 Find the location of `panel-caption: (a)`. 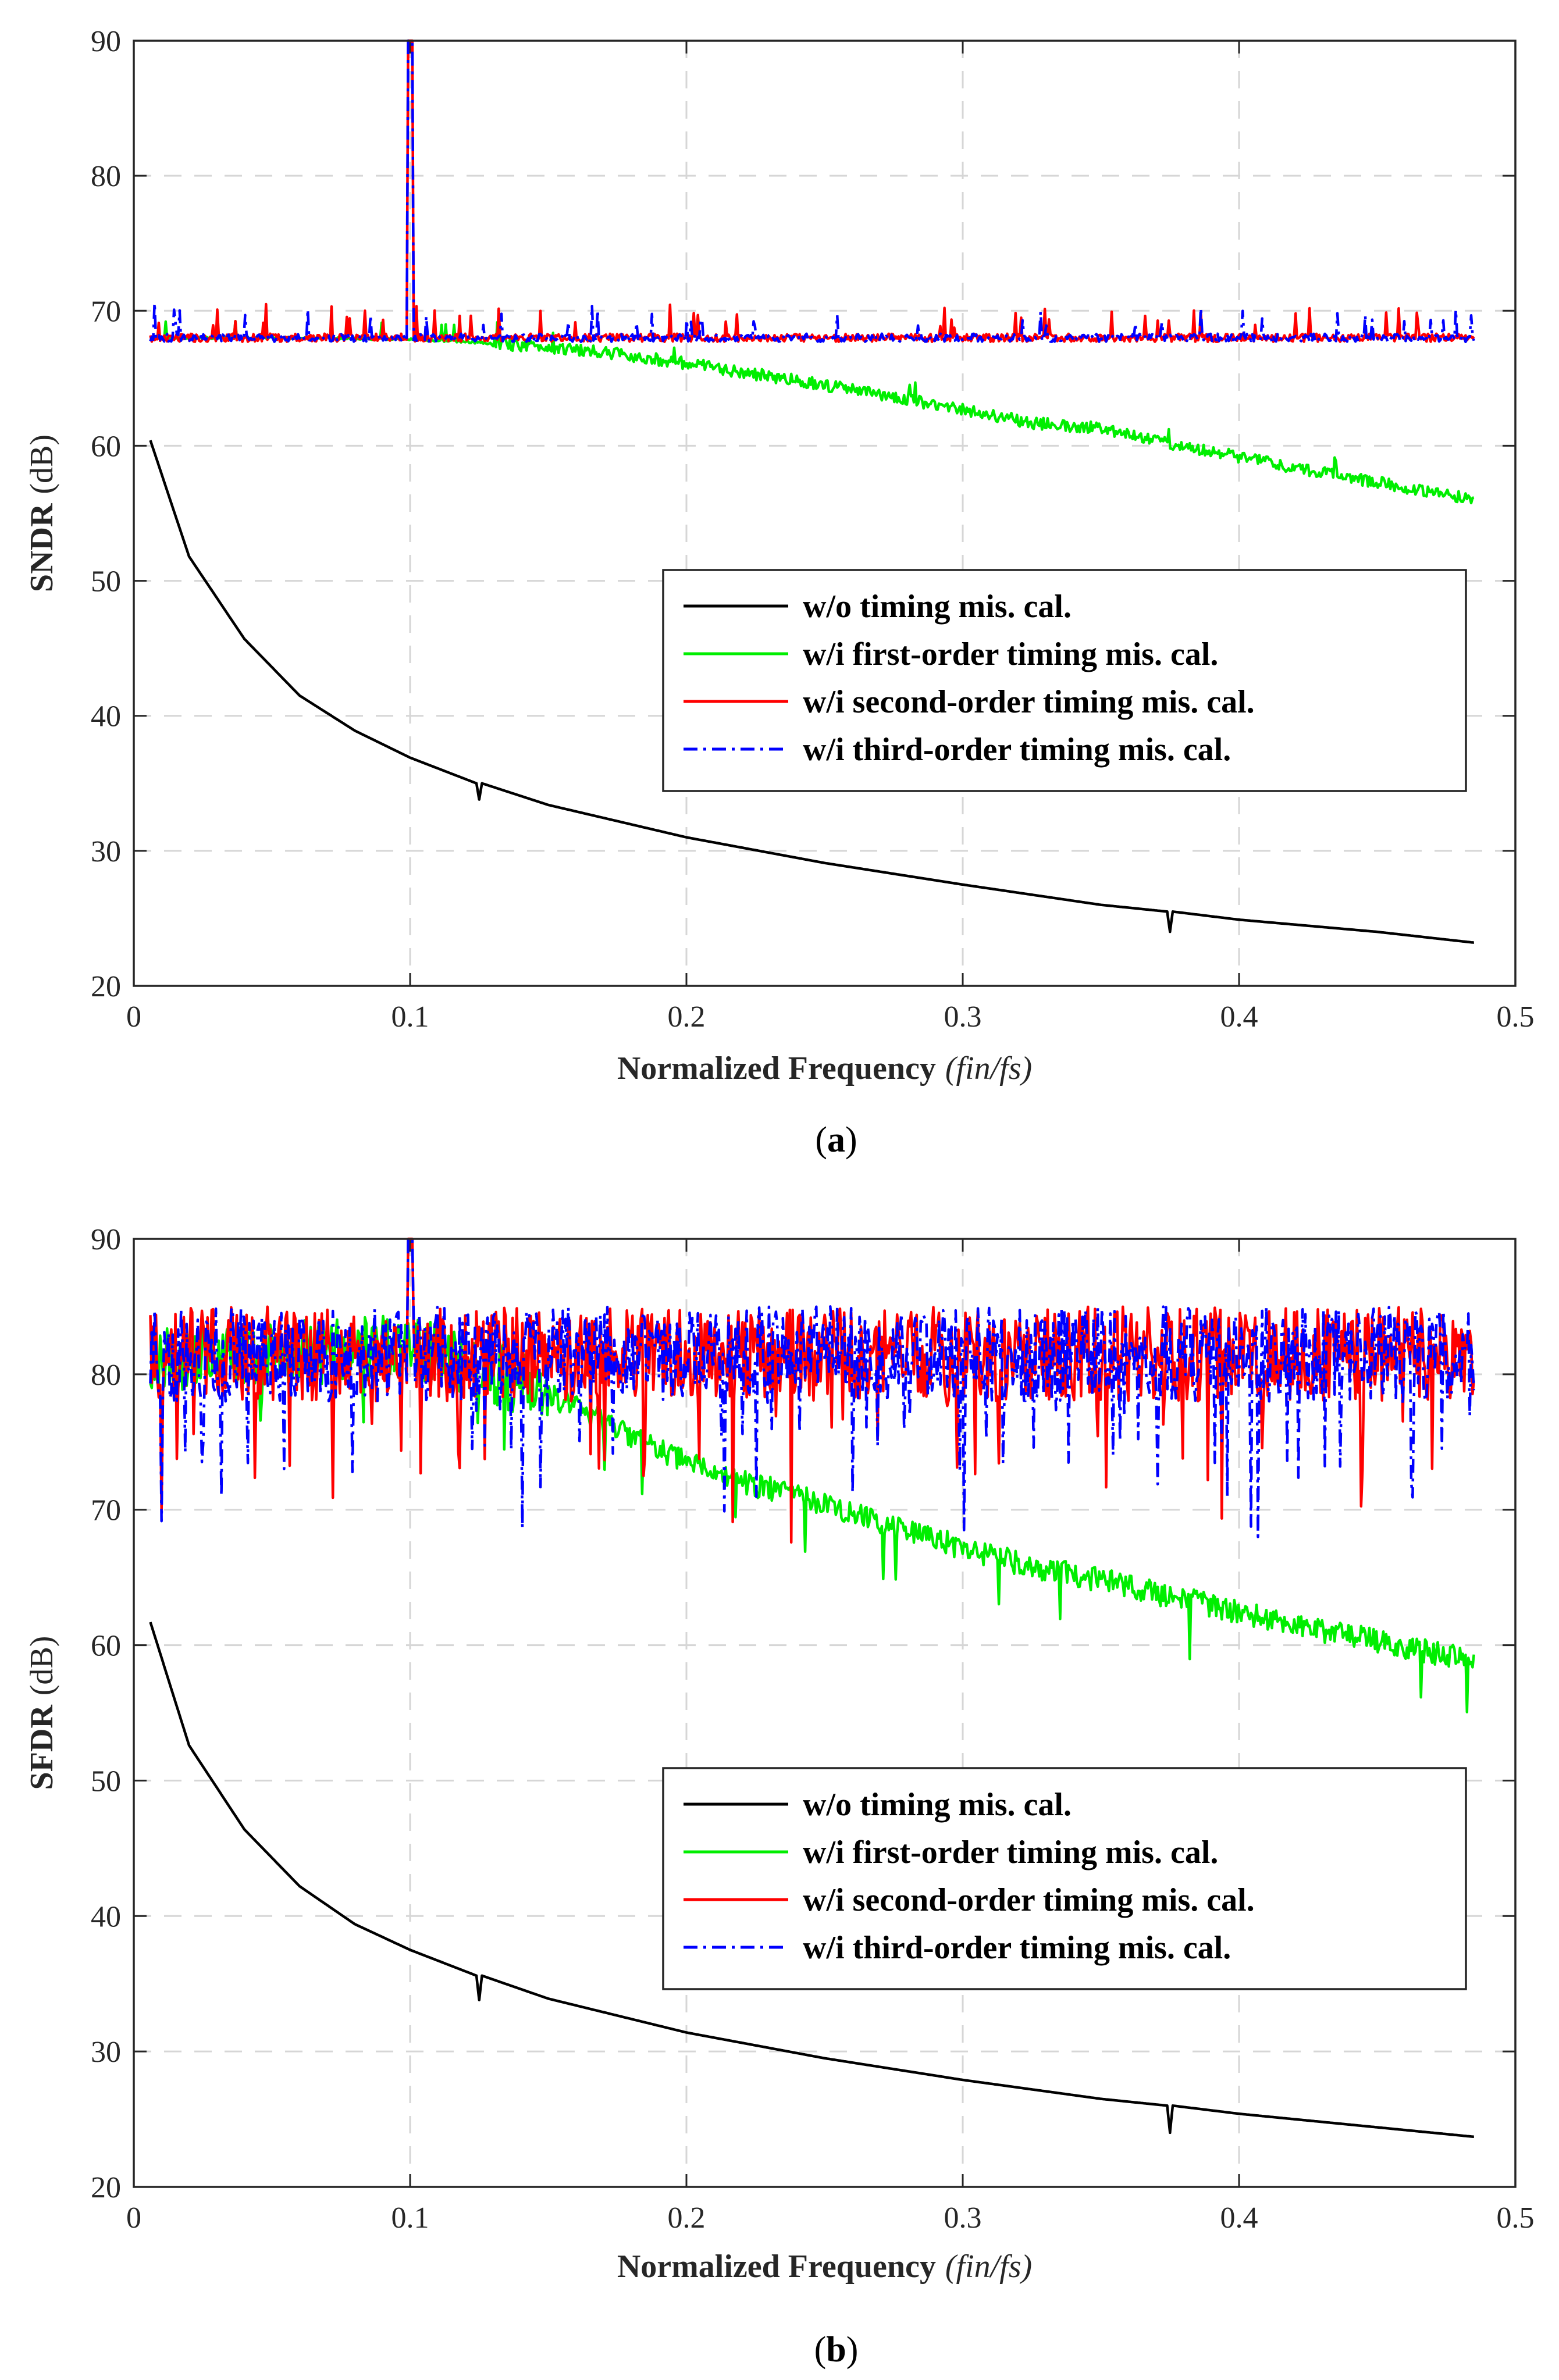

panel-caption: (a) is located at coordinates (836, 1140).